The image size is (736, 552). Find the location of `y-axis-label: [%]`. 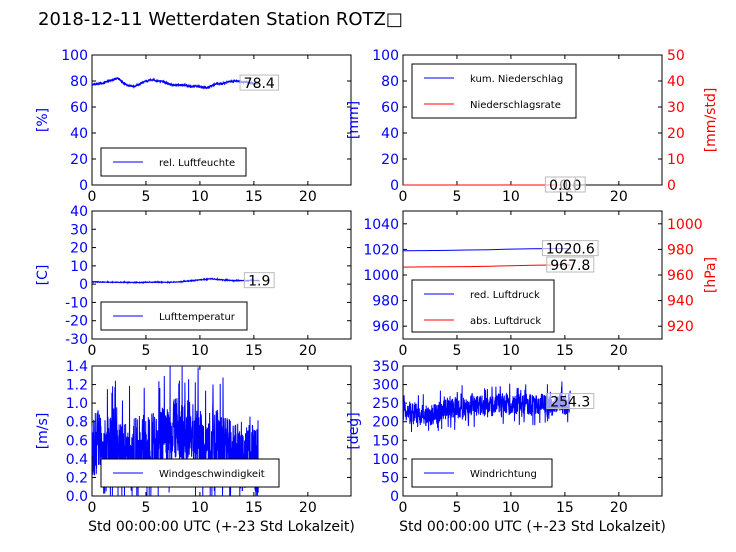

y-axis-label: [%] is located at coordinates (43, 120).